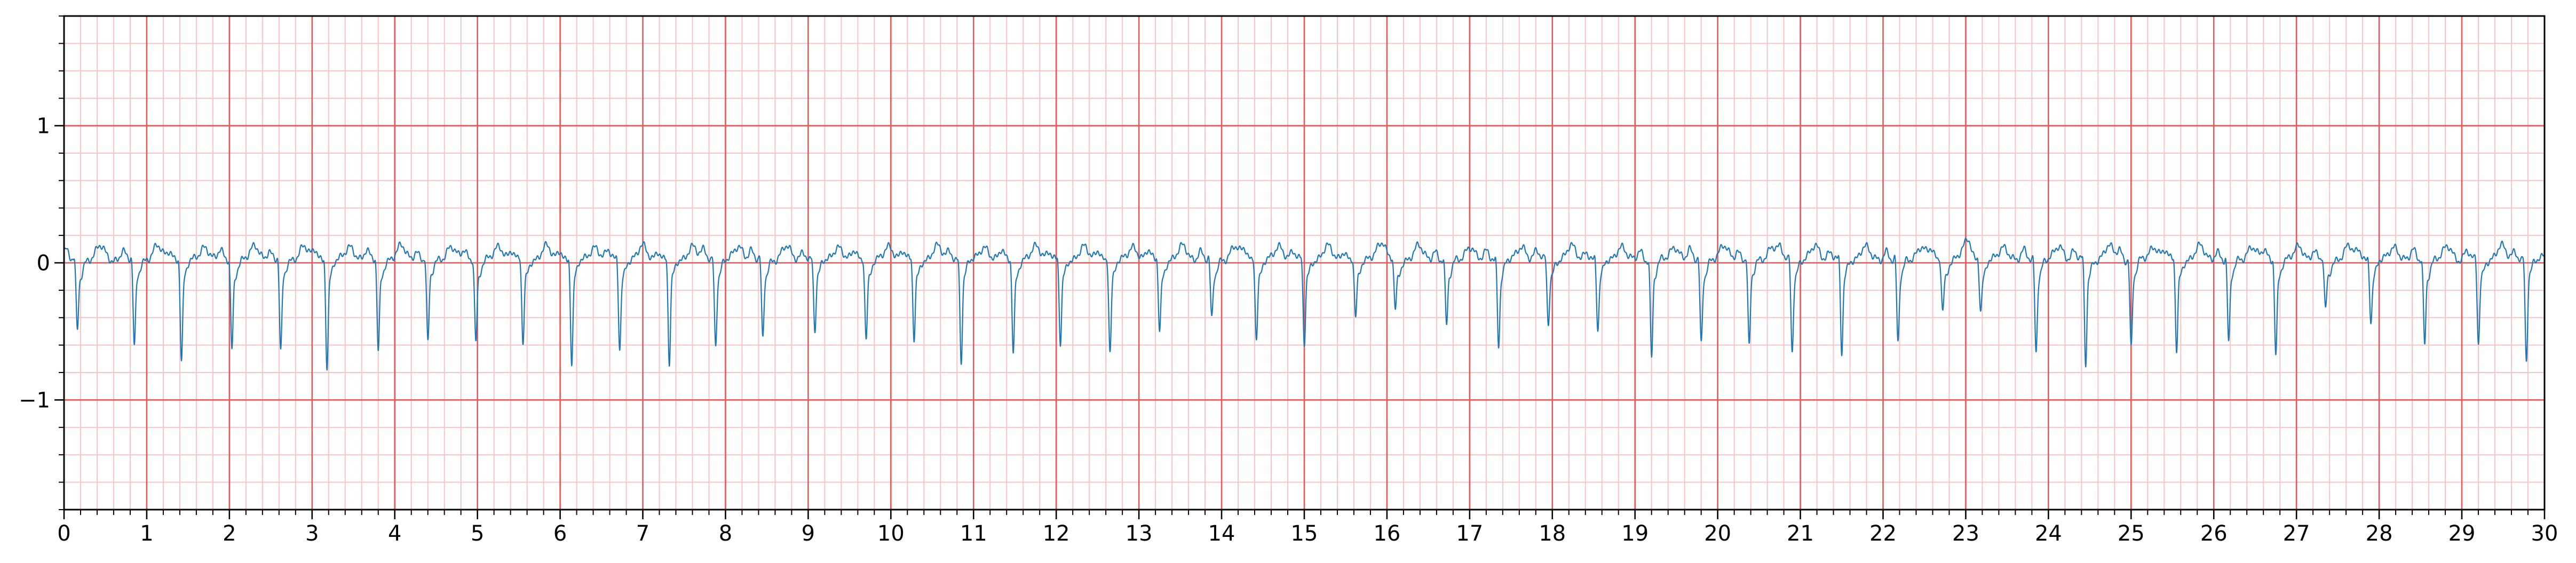  Describe the element at coordinates (642, 533) in the screenshot. I see `x-tick-label: 7` at that location.